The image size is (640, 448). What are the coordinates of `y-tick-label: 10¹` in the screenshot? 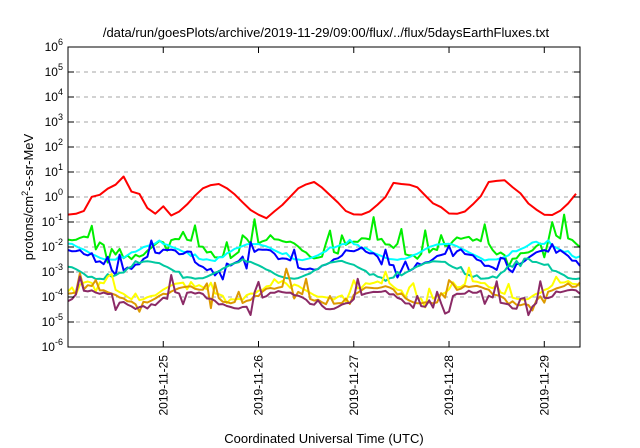 It's located at (54, 170).